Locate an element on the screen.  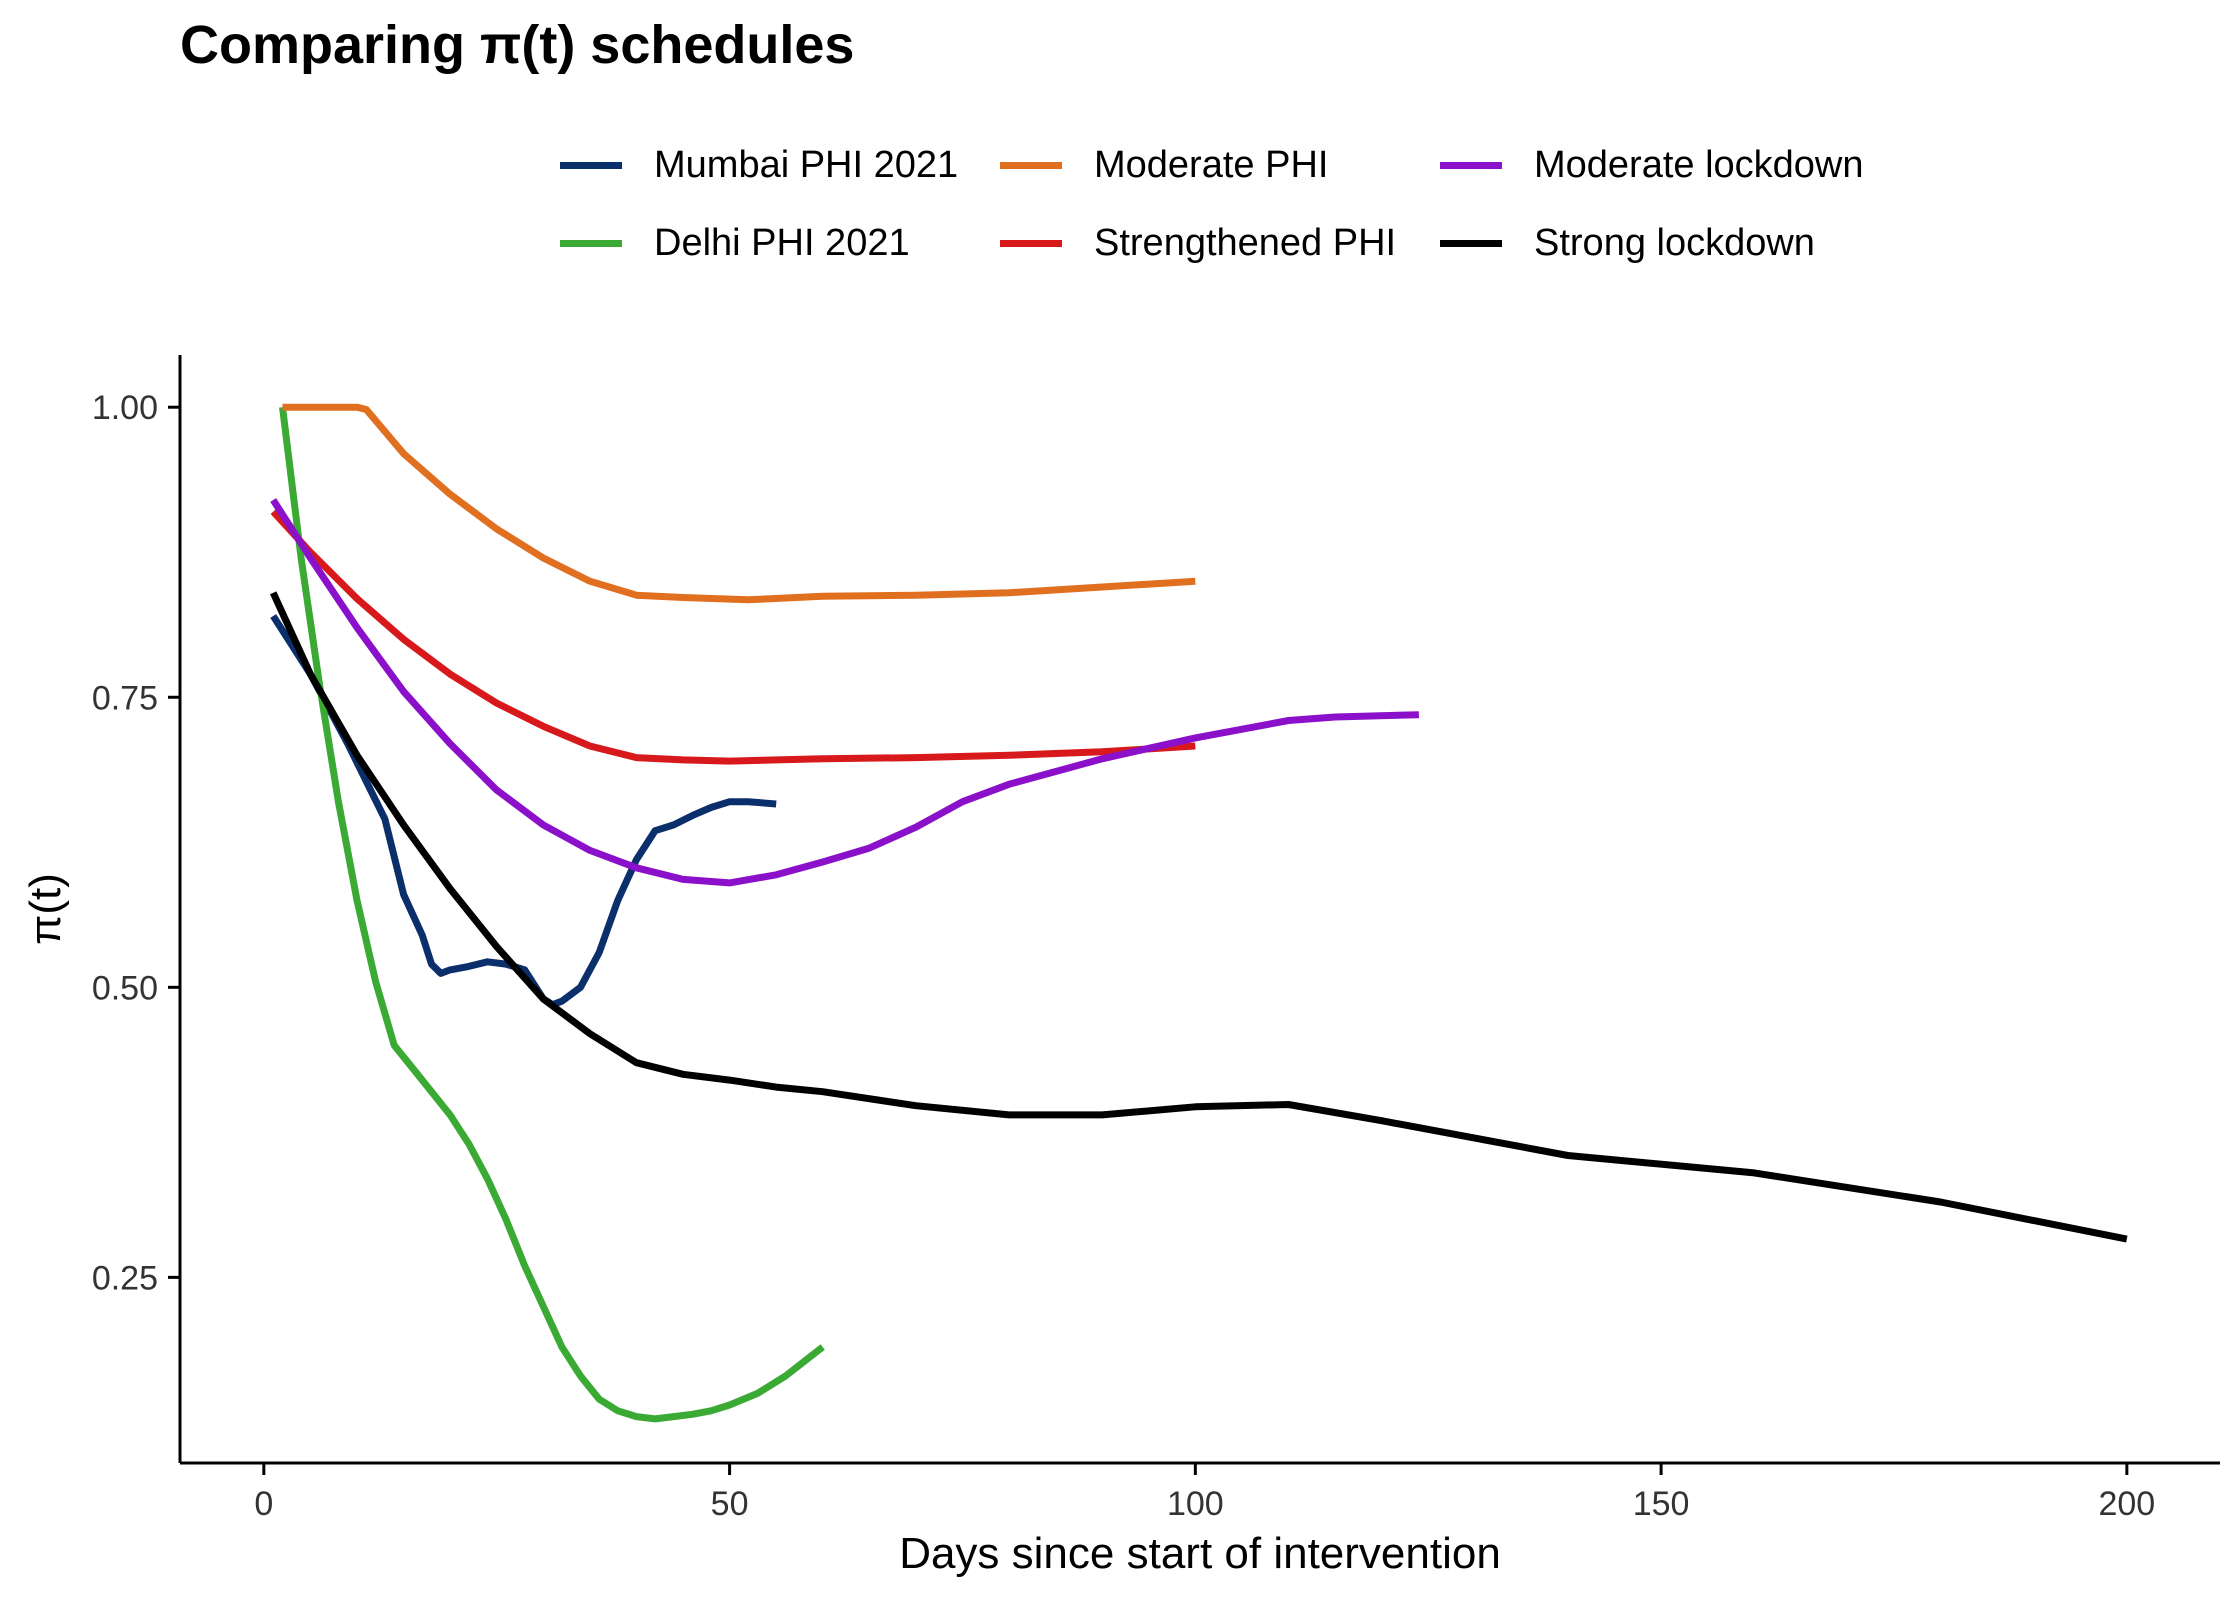
legend-item-strengthened-phi: Strengthened PHI is located at coordinates (1198, 243).